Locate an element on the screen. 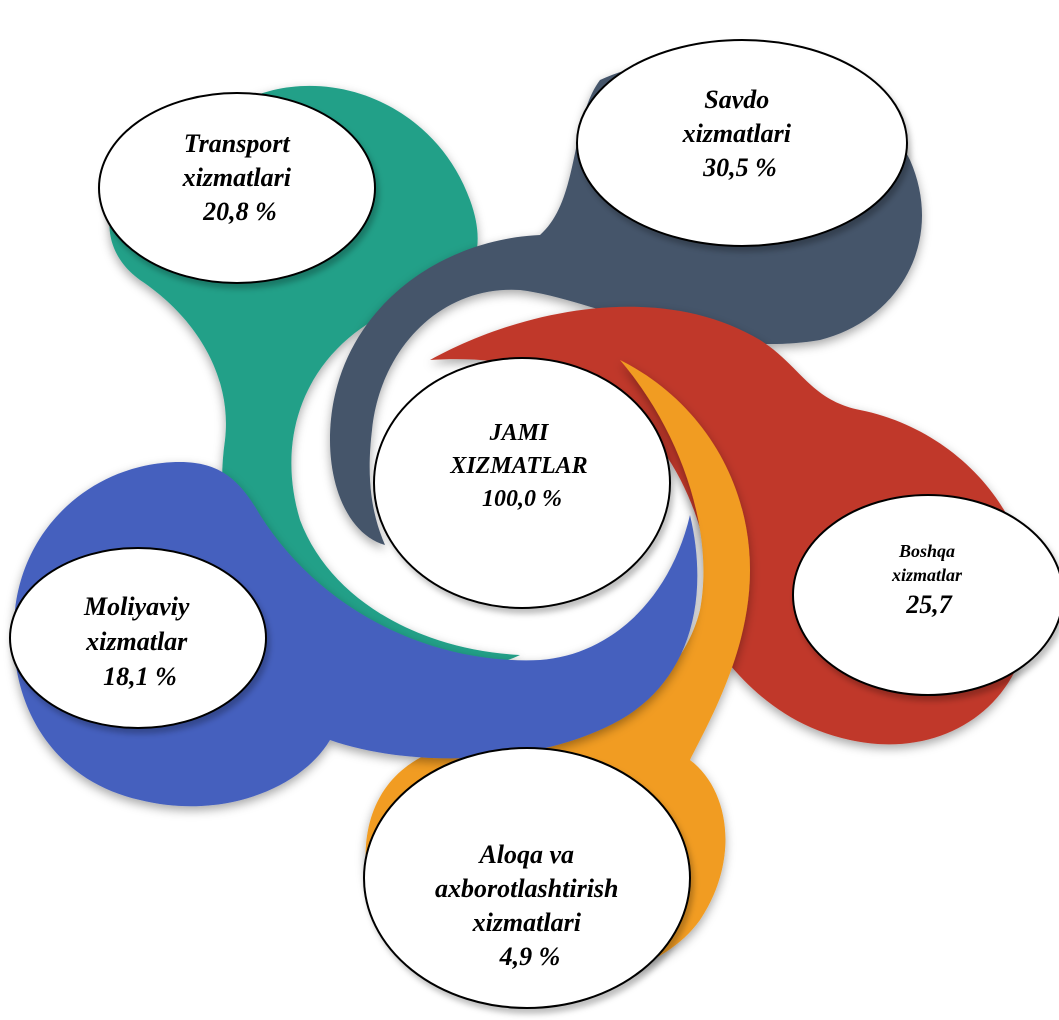  bubble-aloqa is located at coordinates (527, 878).